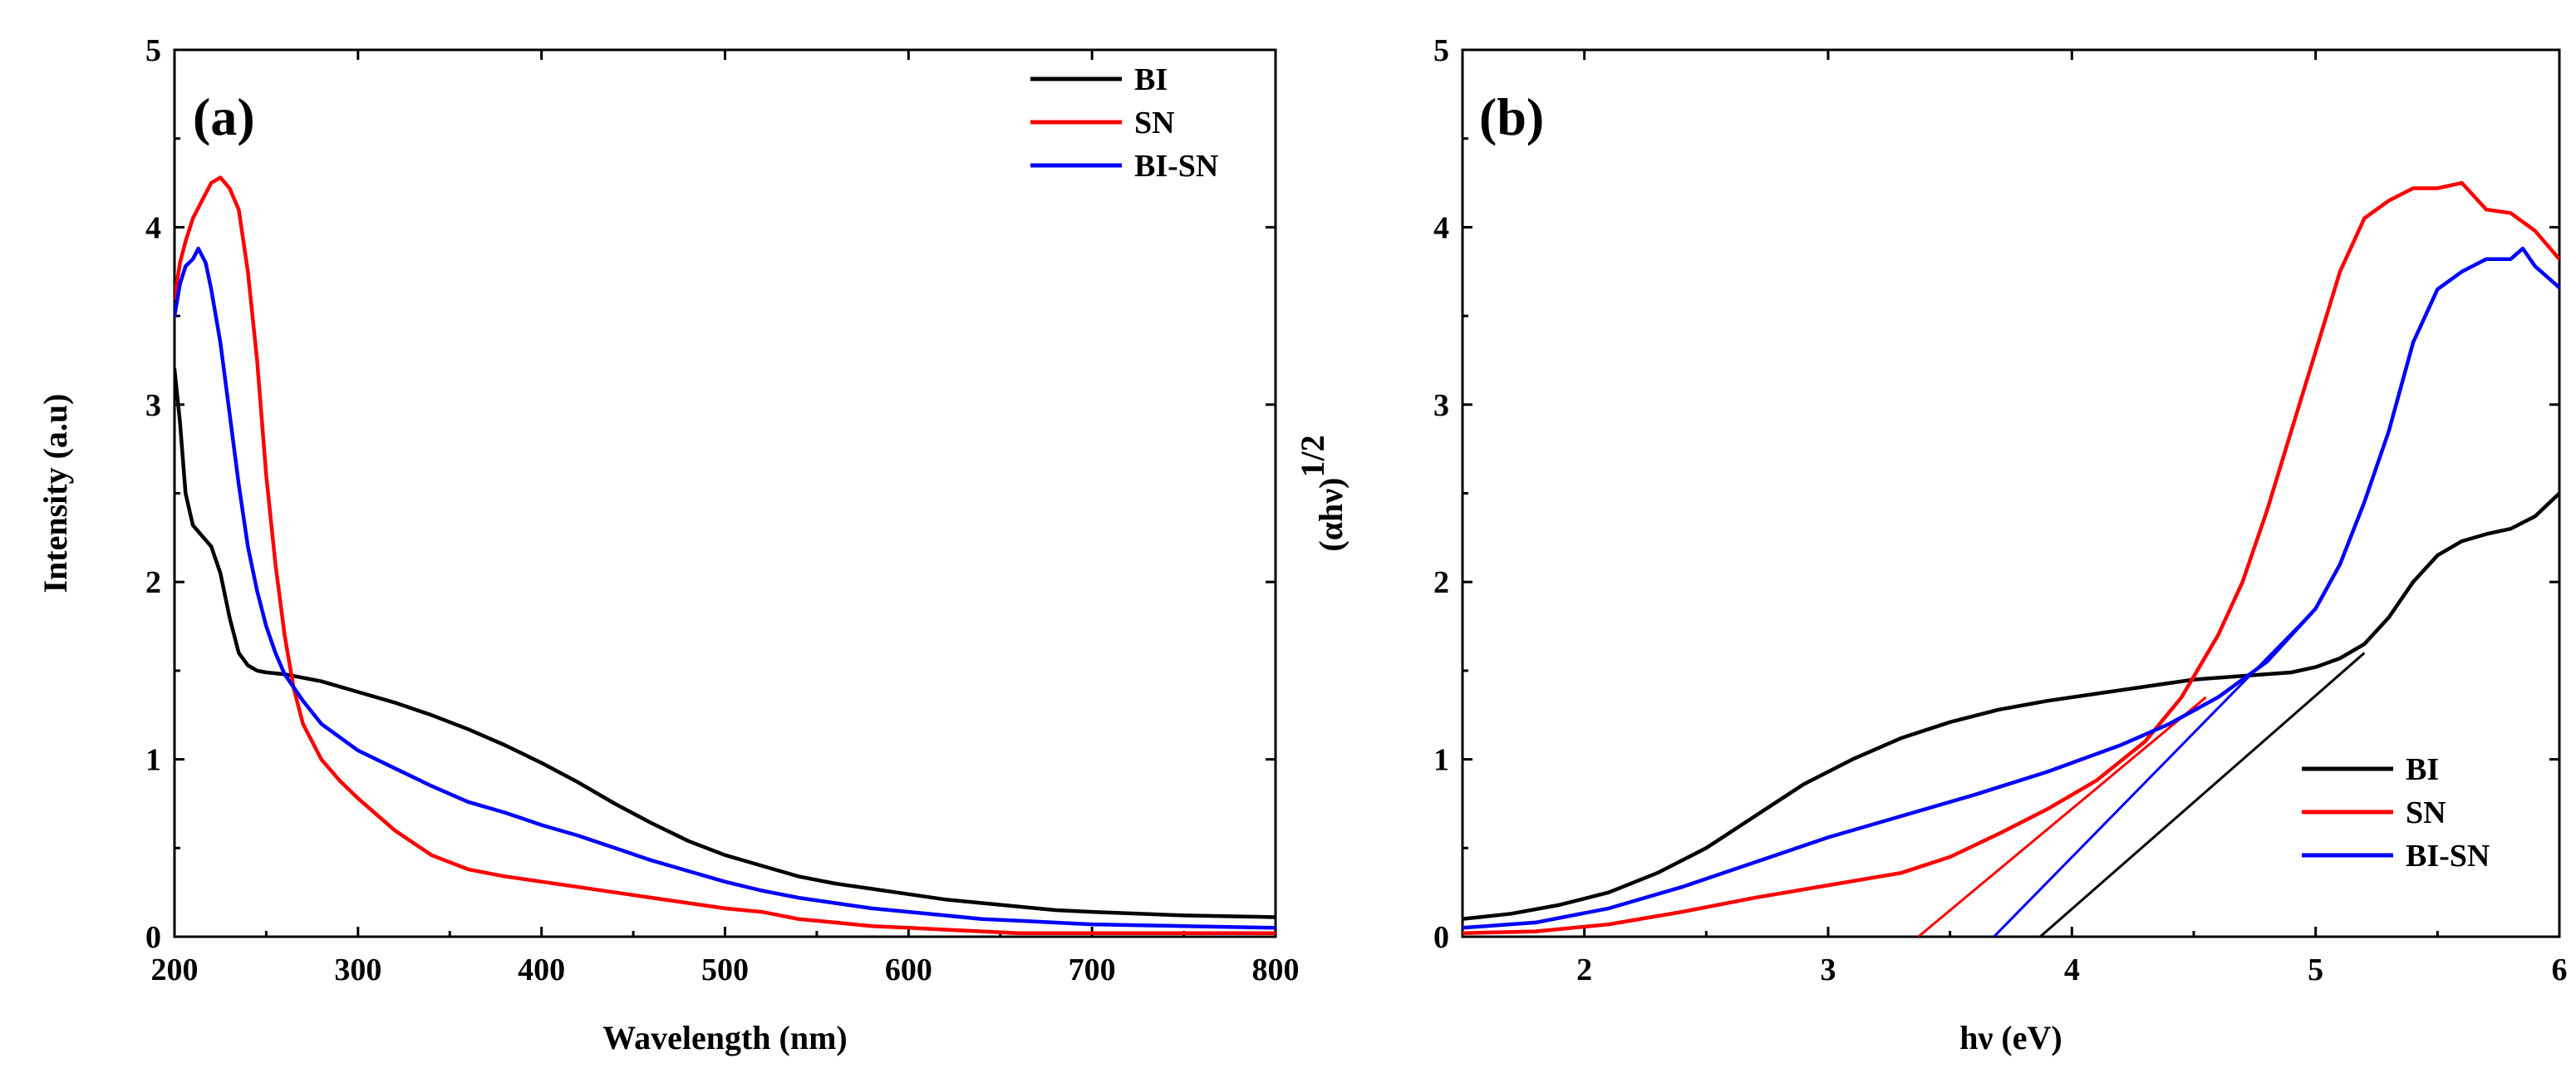 This screenshot has height=1083, width=2576. I want to click on fit-line-sn-fit, so click(2062, 816).